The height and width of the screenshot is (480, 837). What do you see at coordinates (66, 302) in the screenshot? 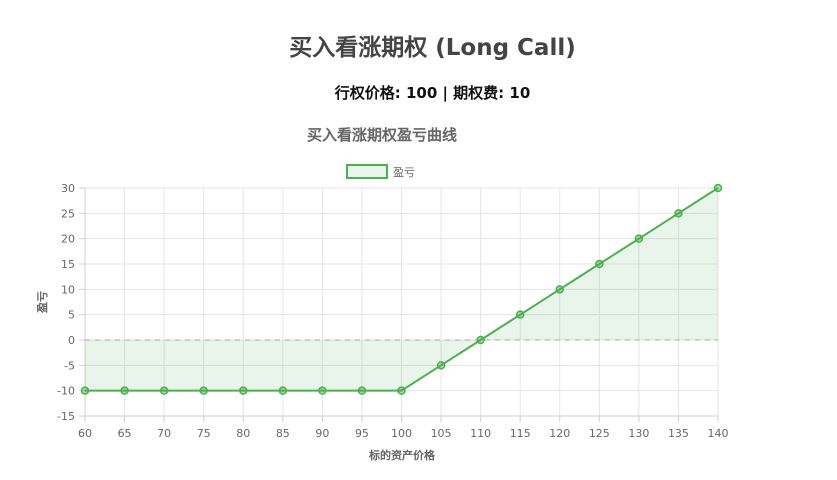
I see `y-axis-ticks: -15 -10 -5 0 5 10 15 20 25 30` at bounding box center [66, 302].